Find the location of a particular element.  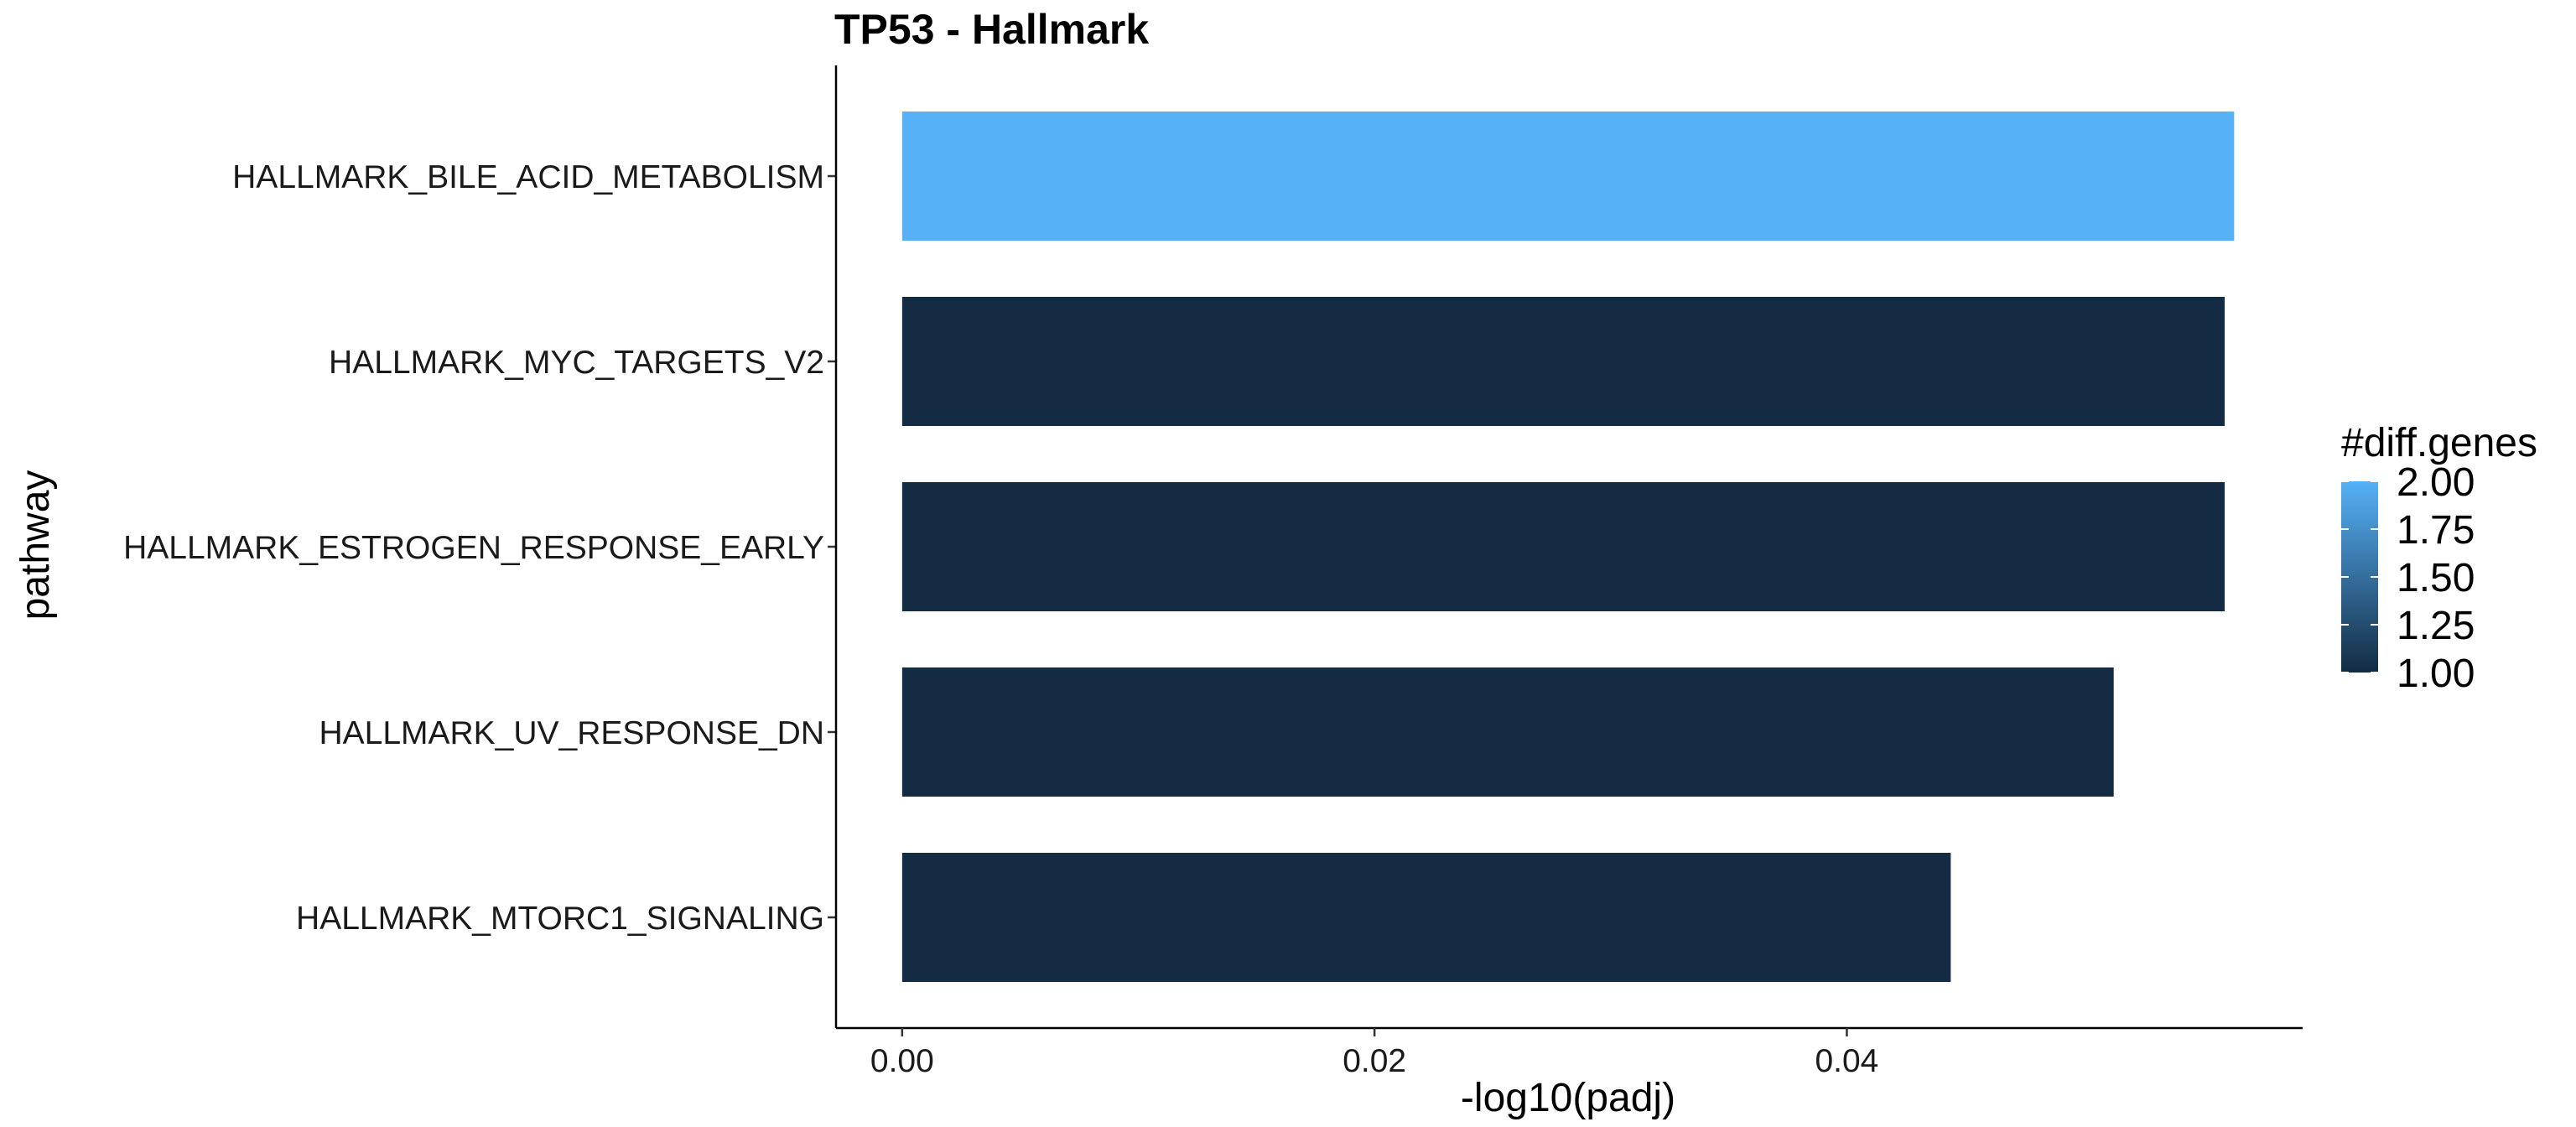

legend-label-3: 1.50 is located at coordinates (2436, 578).